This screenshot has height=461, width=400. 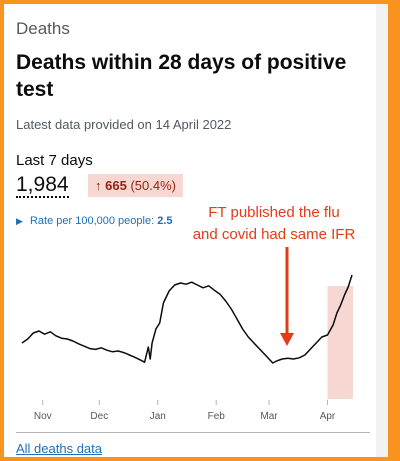 I want to click on change-value: 665, so click(x=116, y=185).